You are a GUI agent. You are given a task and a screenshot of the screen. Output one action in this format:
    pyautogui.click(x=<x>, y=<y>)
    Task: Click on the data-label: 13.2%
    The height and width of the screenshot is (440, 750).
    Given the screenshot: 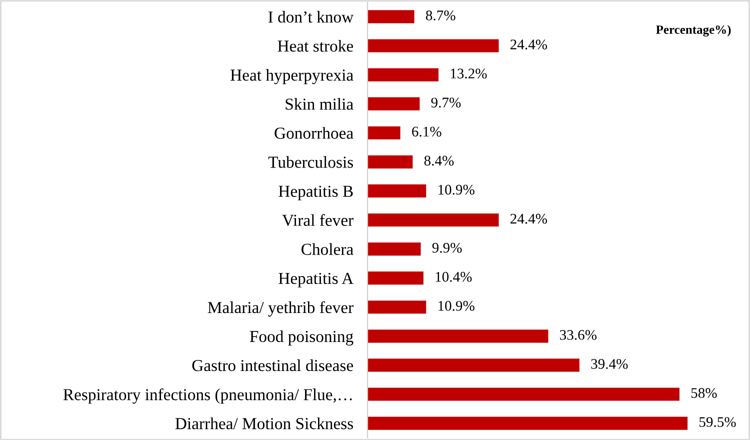 What is the action you would take?
    pyautogui.click(x=468, y=73)
    